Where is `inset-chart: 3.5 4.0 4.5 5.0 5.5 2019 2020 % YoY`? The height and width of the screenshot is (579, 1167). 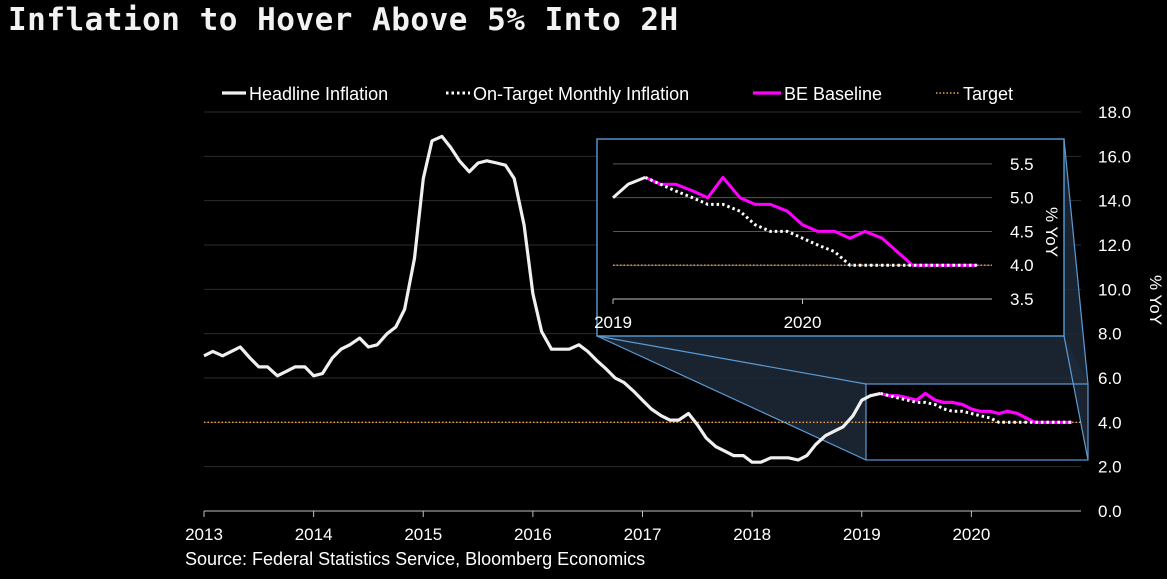
inset-chart: 3.5 4.0 4.5 5.0 5.5 2019 2020 % YoY is located at coordinates (829, 237).